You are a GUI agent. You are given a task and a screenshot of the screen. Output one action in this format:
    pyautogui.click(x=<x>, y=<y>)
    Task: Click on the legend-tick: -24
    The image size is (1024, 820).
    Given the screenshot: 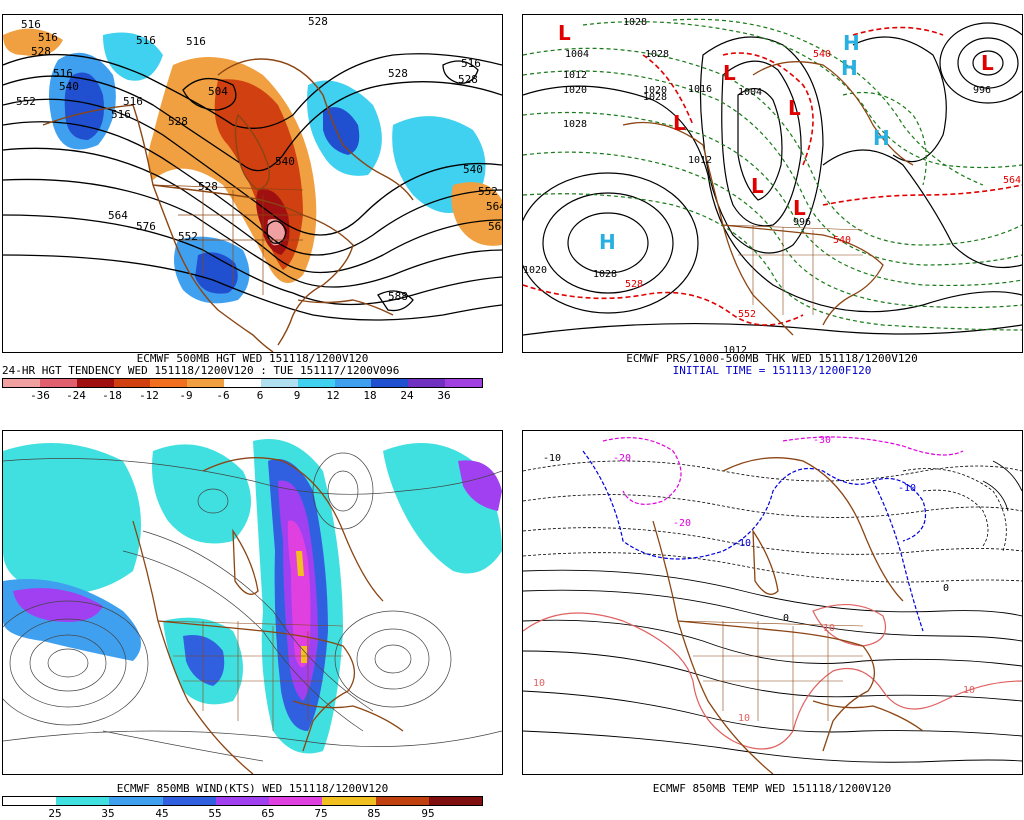 What is the action you would take?
    pyautogui.click(x=76, y=395)
    